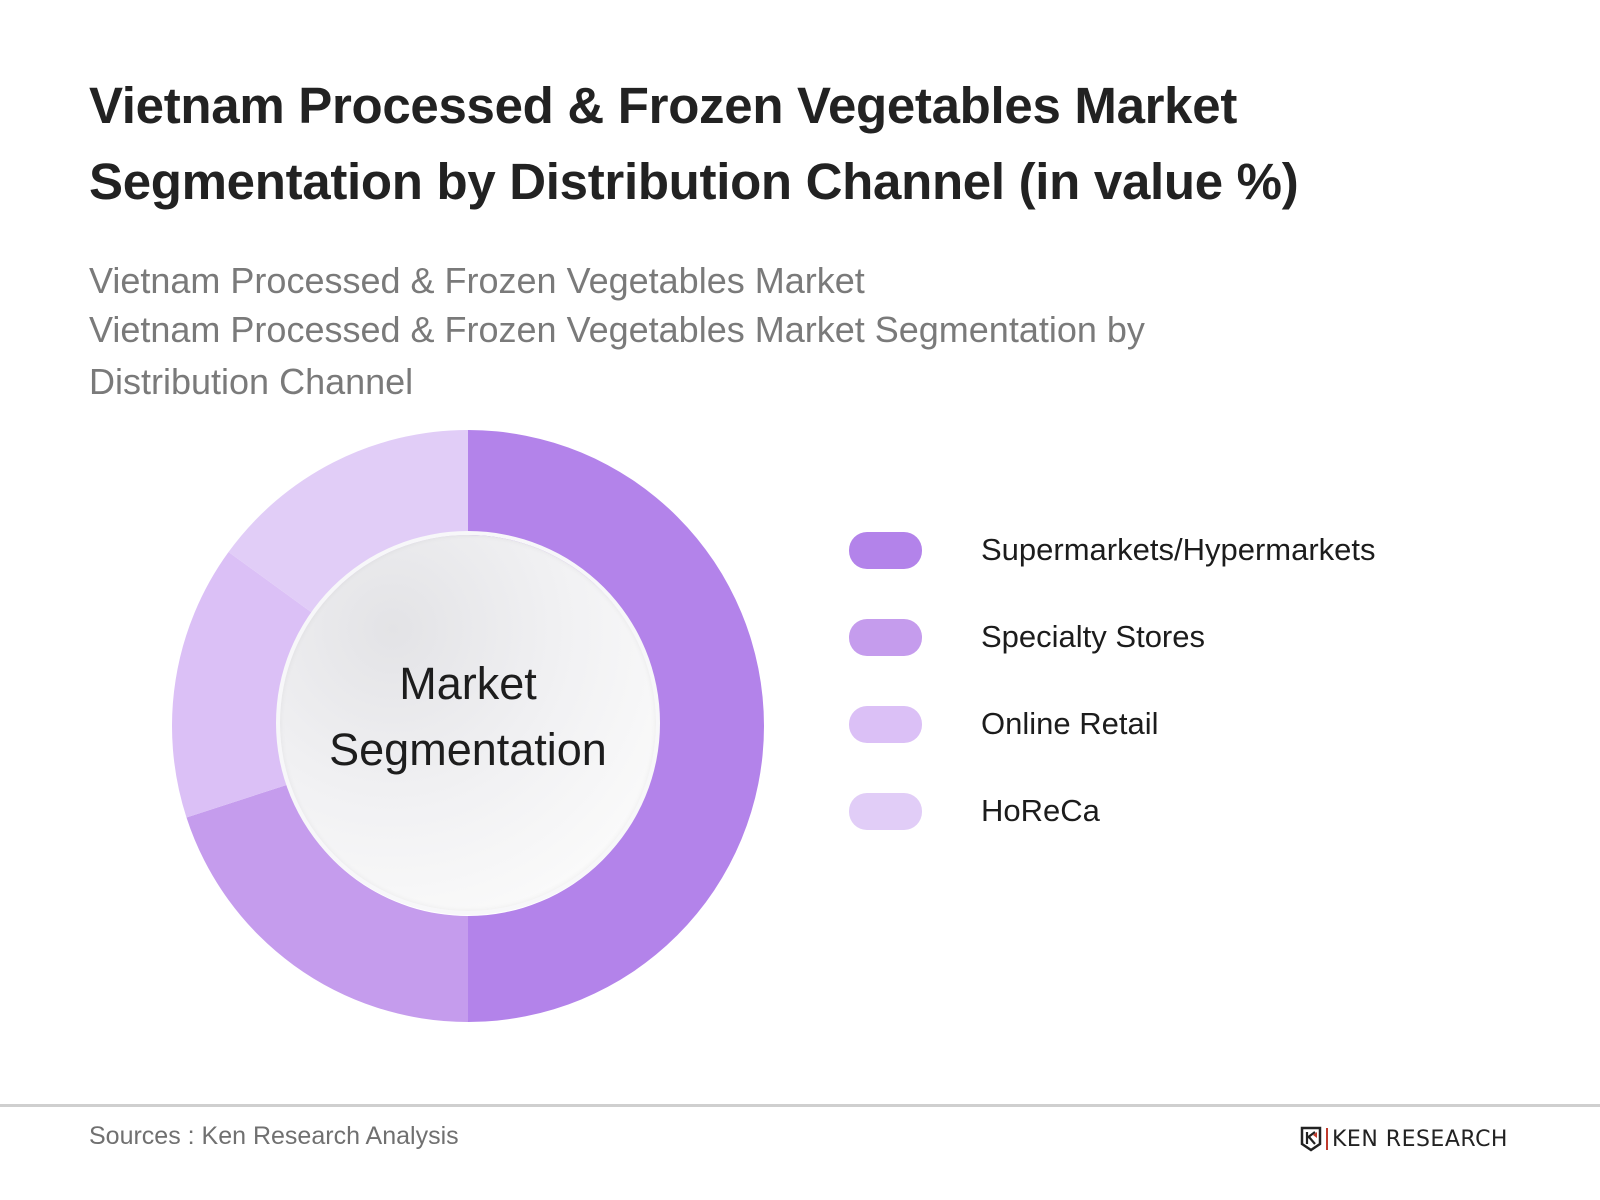  What do you see at coordinates (1311, 1139) in the screenshot?
I see `ken-research-logo-icon` at bounding box center [1311, 1139].